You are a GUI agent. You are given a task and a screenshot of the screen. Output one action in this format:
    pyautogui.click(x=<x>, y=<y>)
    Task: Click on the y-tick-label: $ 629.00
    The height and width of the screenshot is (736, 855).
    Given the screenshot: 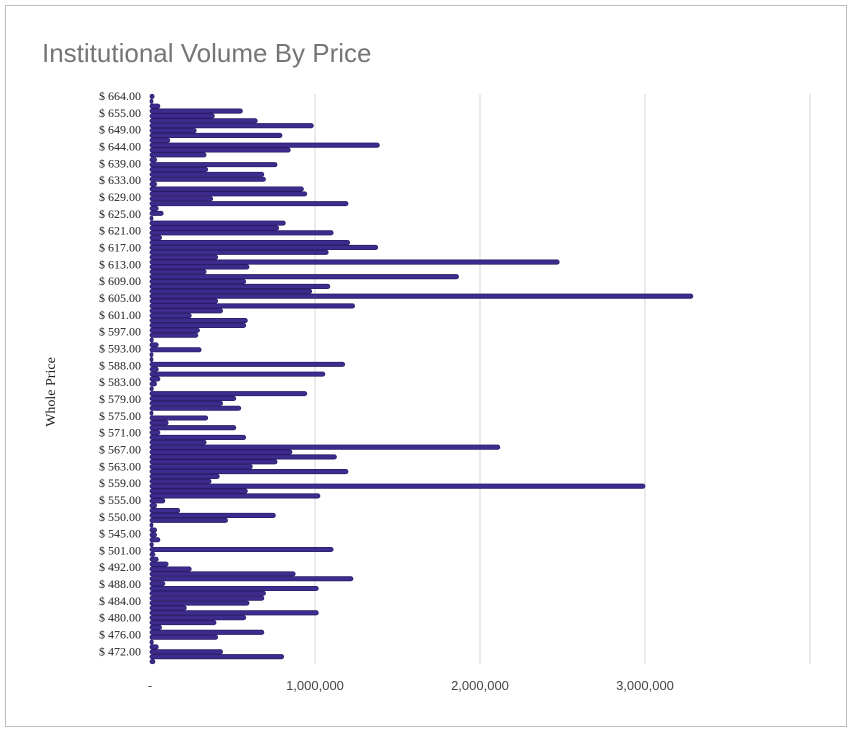 What is the action you would take?
    pyautogui.click(x=120, y=197)
    